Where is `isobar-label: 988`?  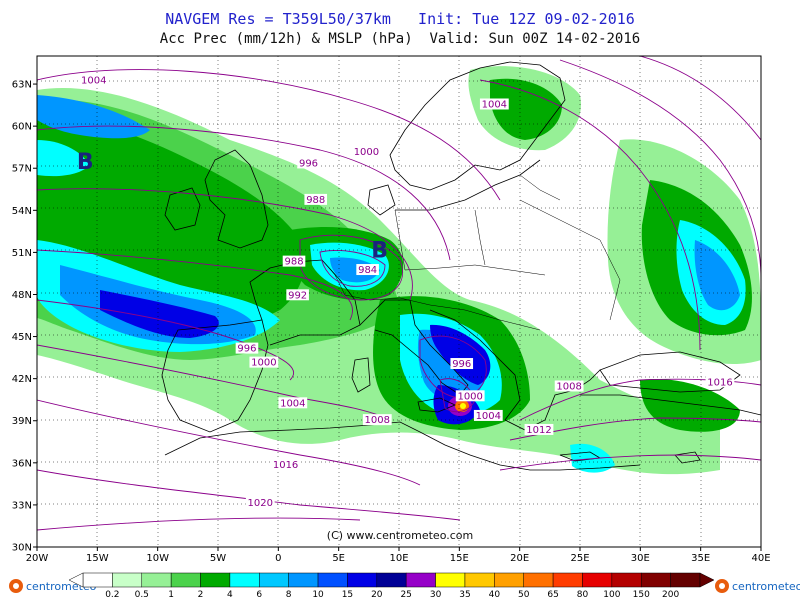
isobar-label: 988 is located at coordinates (315, 200).